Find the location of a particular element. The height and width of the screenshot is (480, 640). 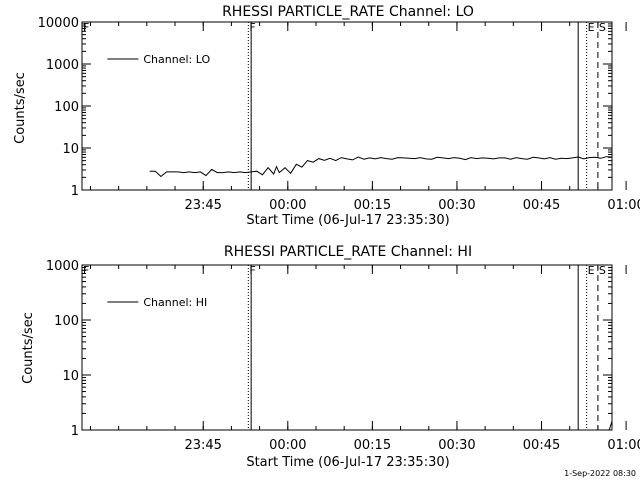

series-line is located at coordinates (380, 167).